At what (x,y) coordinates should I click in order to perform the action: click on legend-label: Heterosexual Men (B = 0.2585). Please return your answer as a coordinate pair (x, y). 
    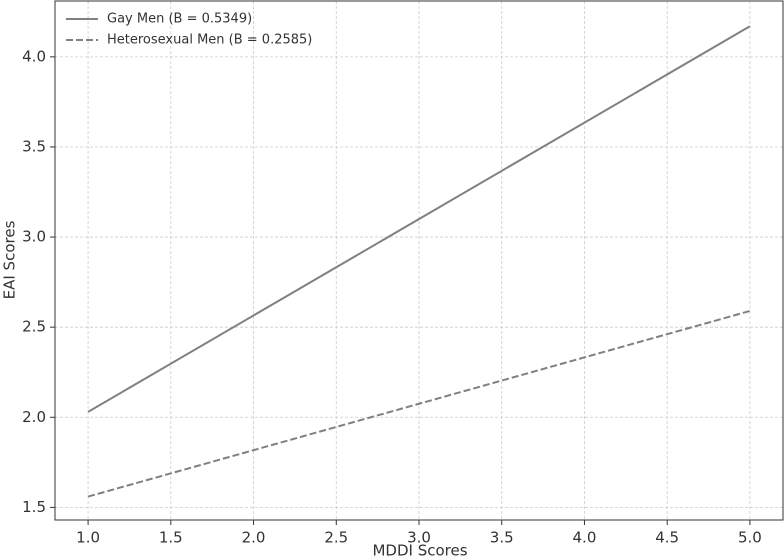
    Looking at the image, I should click on (209, 40).